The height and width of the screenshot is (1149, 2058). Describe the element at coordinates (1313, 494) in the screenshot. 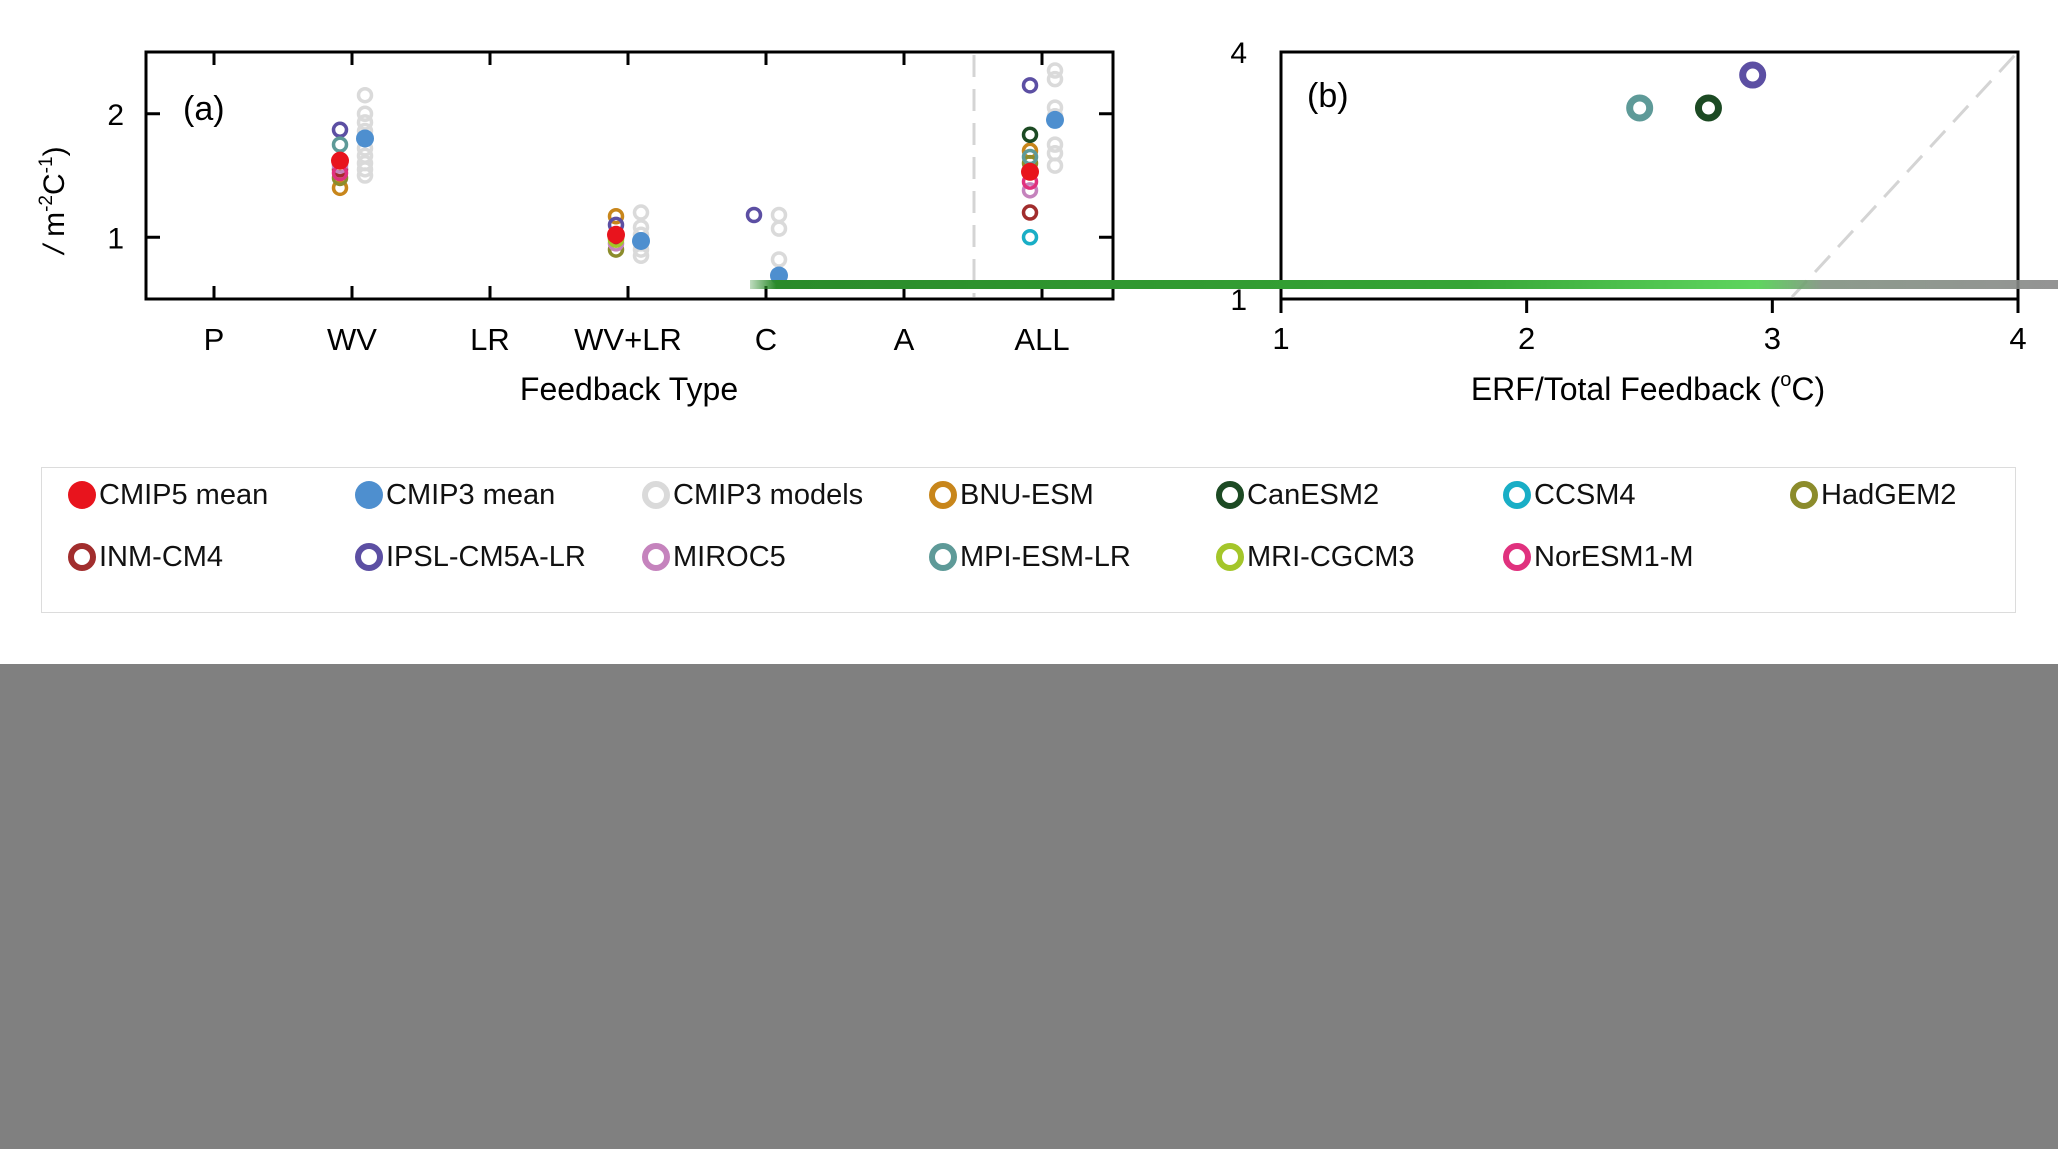

I see `legend-label: CanESM2` at that location.